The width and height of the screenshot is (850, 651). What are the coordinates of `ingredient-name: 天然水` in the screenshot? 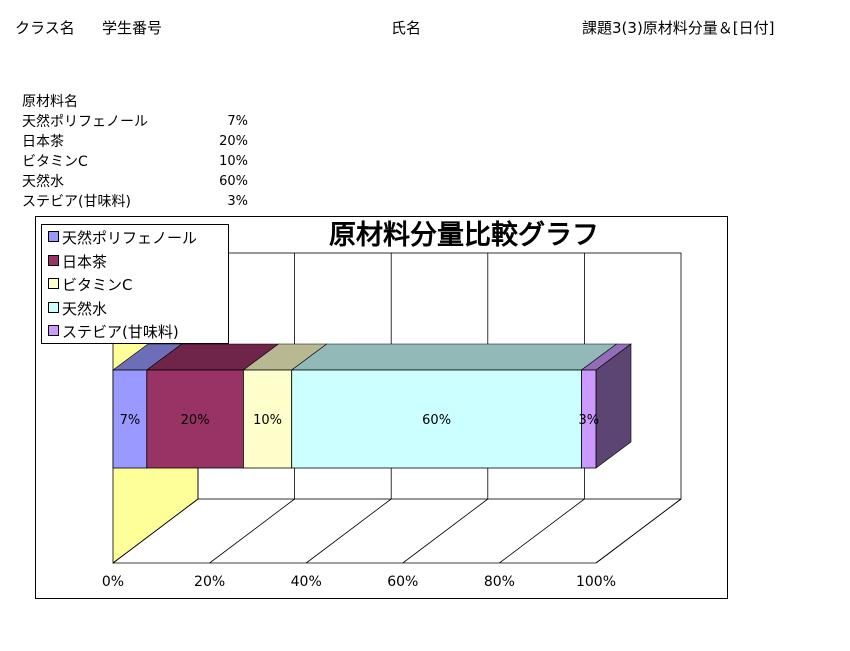 It's located at (43, 182).